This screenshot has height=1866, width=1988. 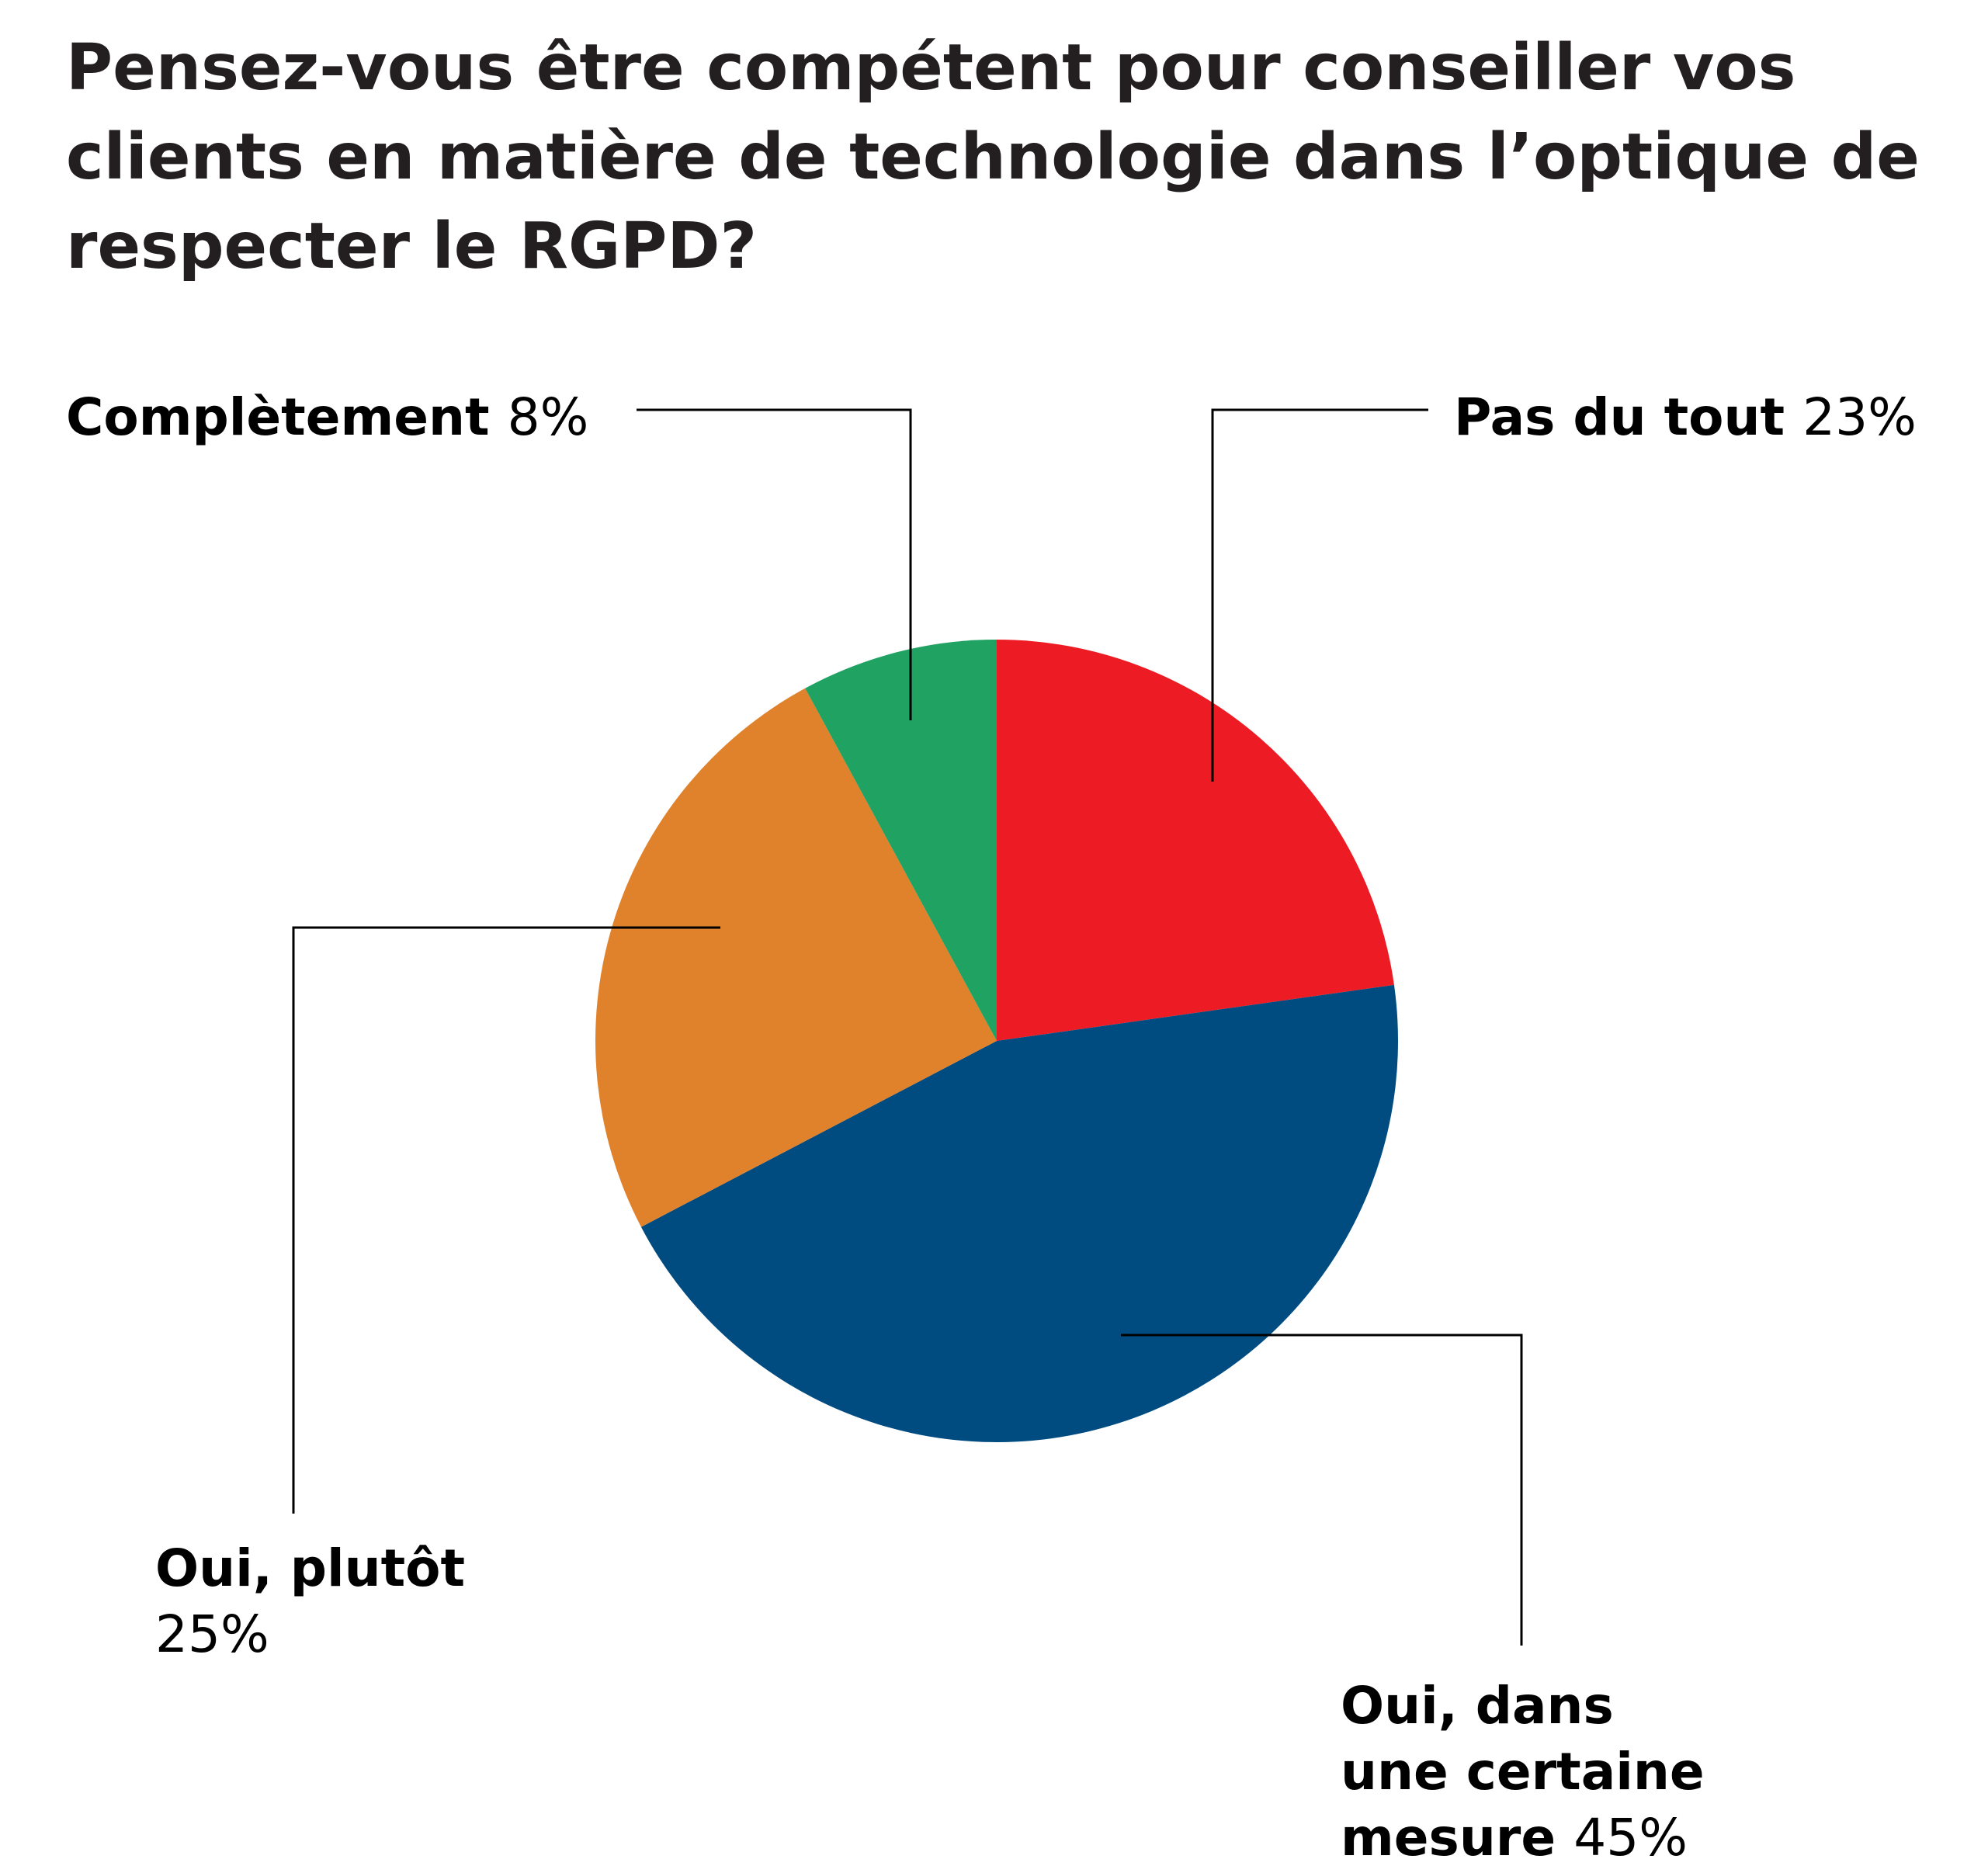 I want to click on pie-slice-oui-dans-une-certaine-mesure, so click(x=1019, y=1213).